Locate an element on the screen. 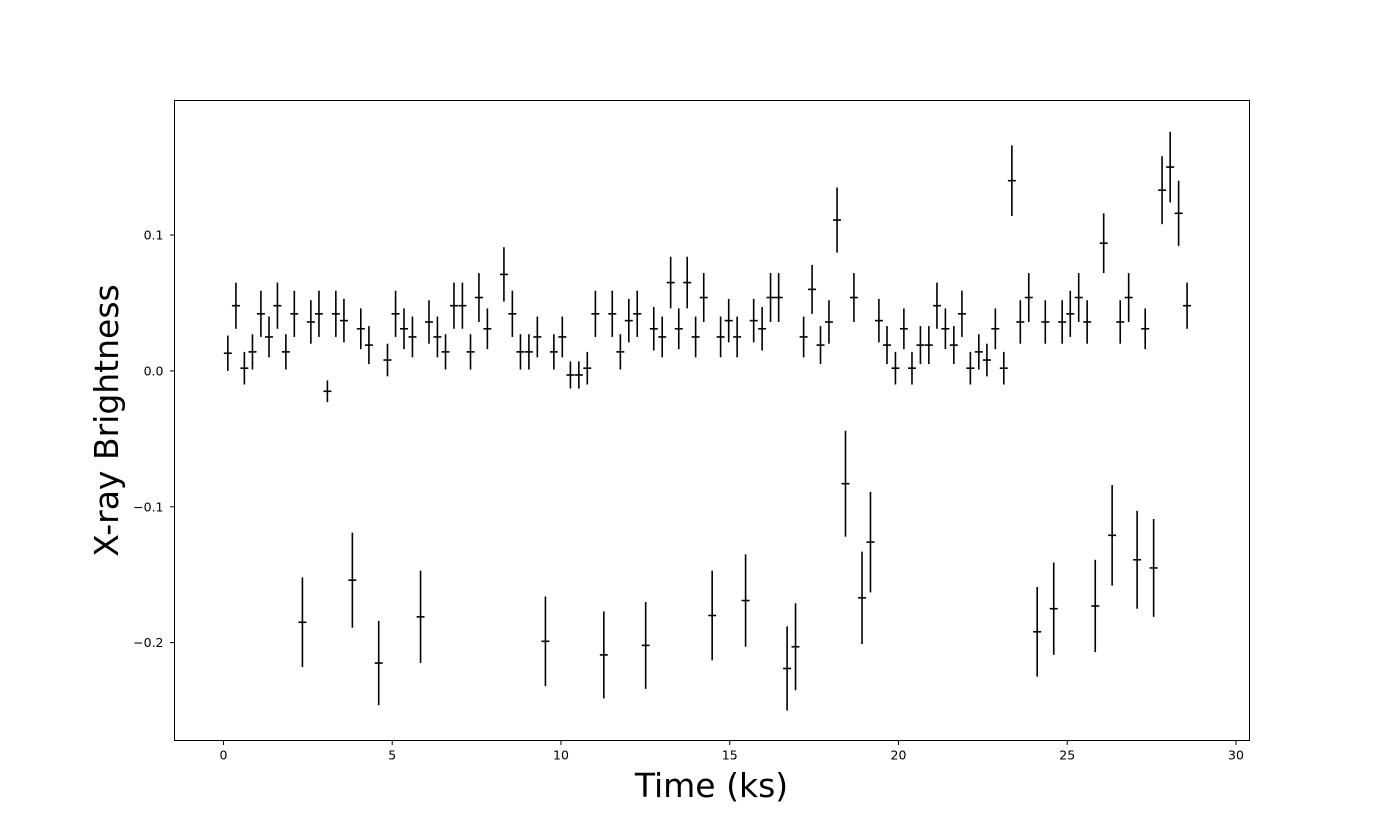 The image size is (1389, 833). y-tick-label: −0.1 is located at coordinates (148, 506).